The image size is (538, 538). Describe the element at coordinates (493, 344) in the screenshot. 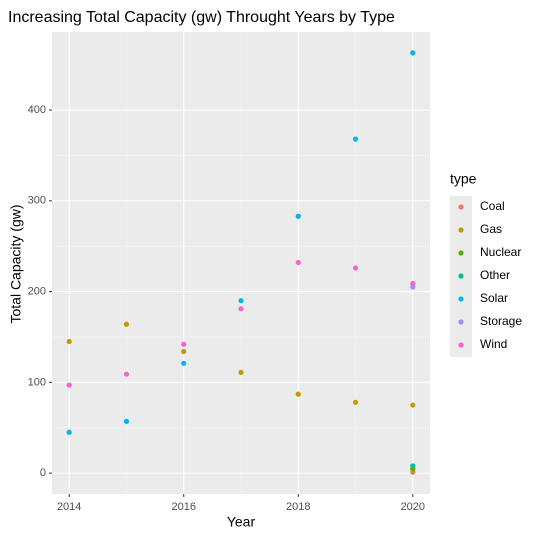

I see `legend-label: Wind` at that location.